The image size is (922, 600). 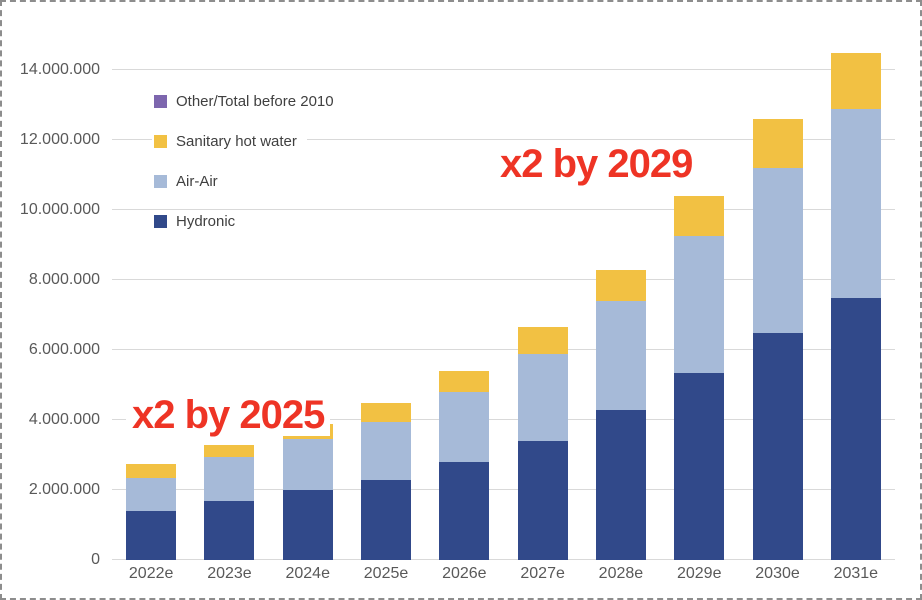 I want to click on bar-stack-2029e, so click(x=699, y=378).